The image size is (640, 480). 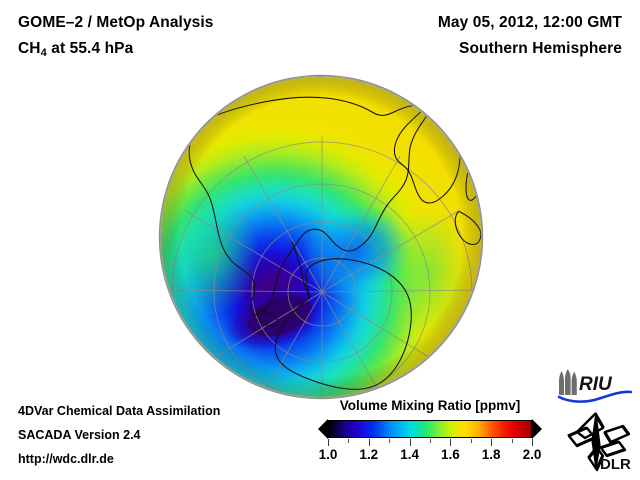 I want to click on colorbar-ticks, so click(x=430, y=442).